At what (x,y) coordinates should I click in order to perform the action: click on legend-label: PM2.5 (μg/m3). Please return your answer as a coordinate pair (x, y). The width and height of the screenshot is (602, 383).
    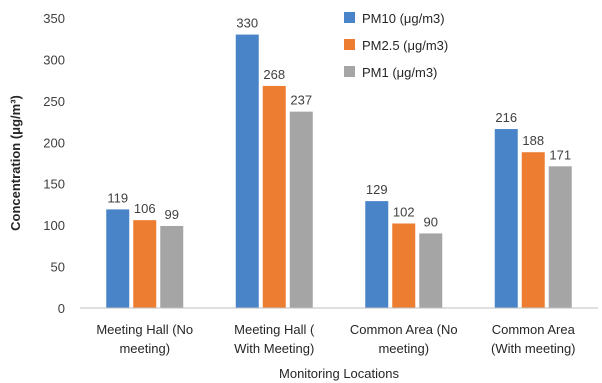
    Looking at the image, I should click on (405, 45).